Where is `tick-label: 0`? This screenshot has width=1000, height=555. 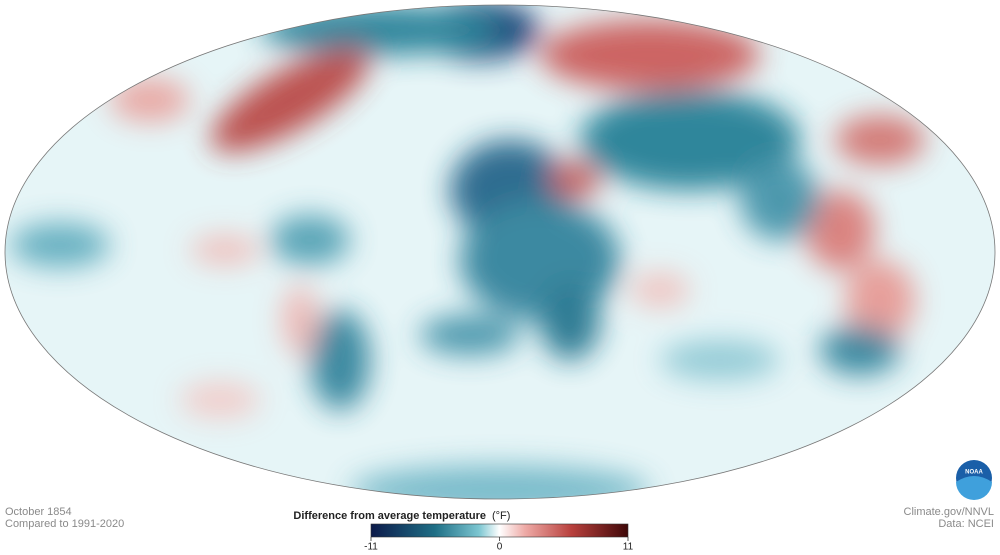 tick-label: 0 is located at coordinates (500, 547).